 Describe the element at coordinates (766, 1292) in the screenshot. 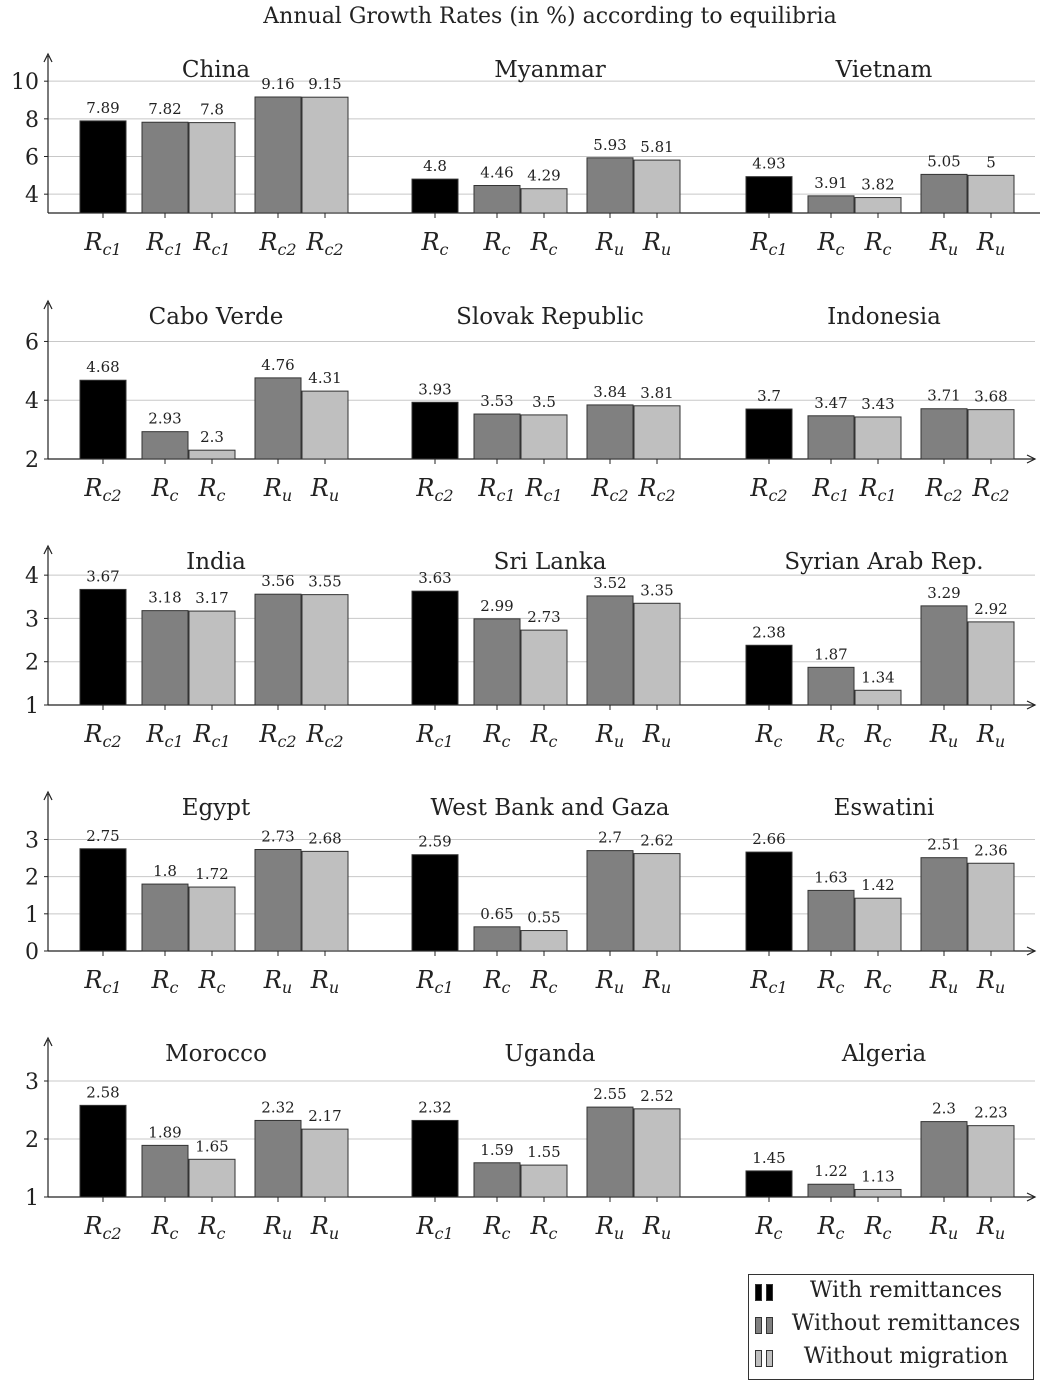

I see `legend-swatch-with-remittances` at that location.